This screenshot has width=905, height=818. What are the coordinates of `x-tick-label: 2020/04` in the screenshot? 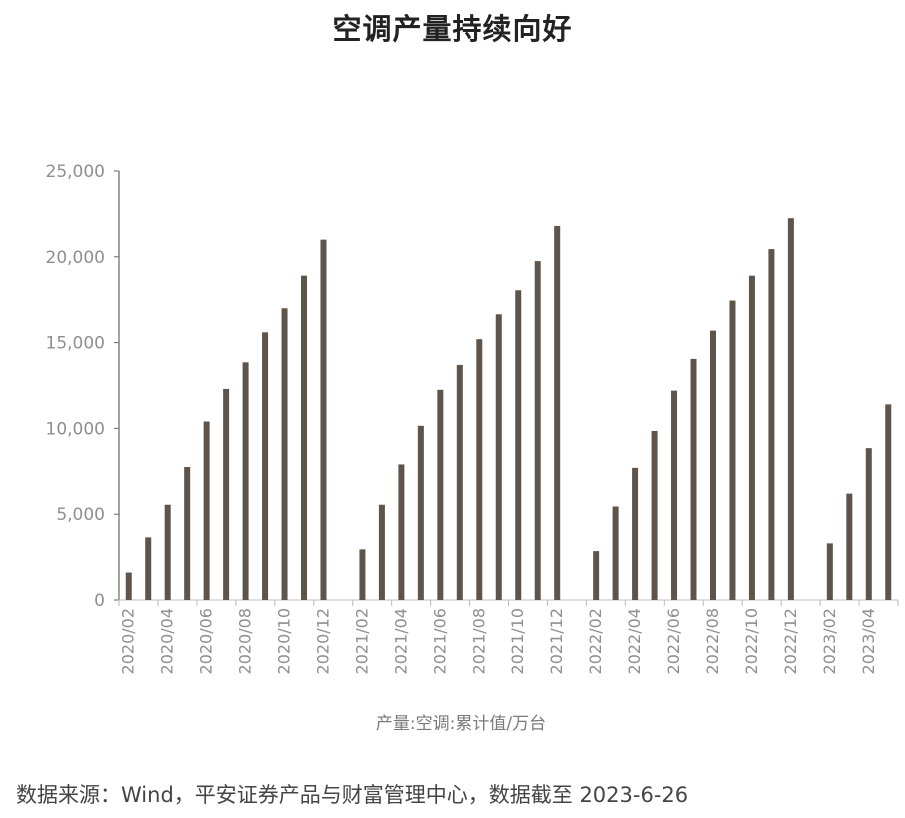 It's located at (167, 641).